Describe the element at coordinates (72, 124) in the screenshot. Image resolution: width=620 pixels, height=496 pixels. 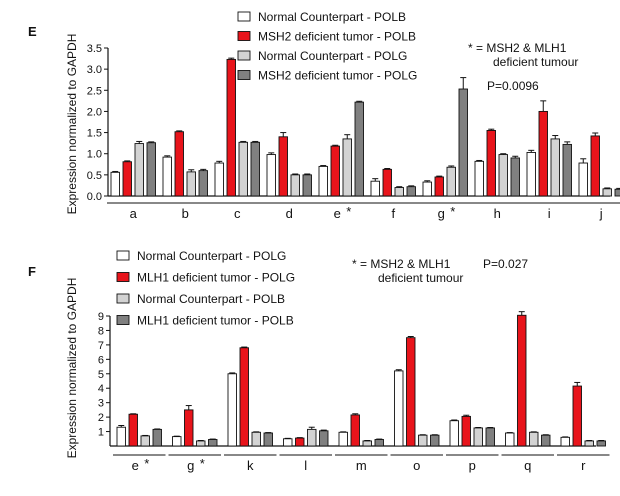
I see `panel-e-ylabel: Expression normalized to GAPDH` at that location.